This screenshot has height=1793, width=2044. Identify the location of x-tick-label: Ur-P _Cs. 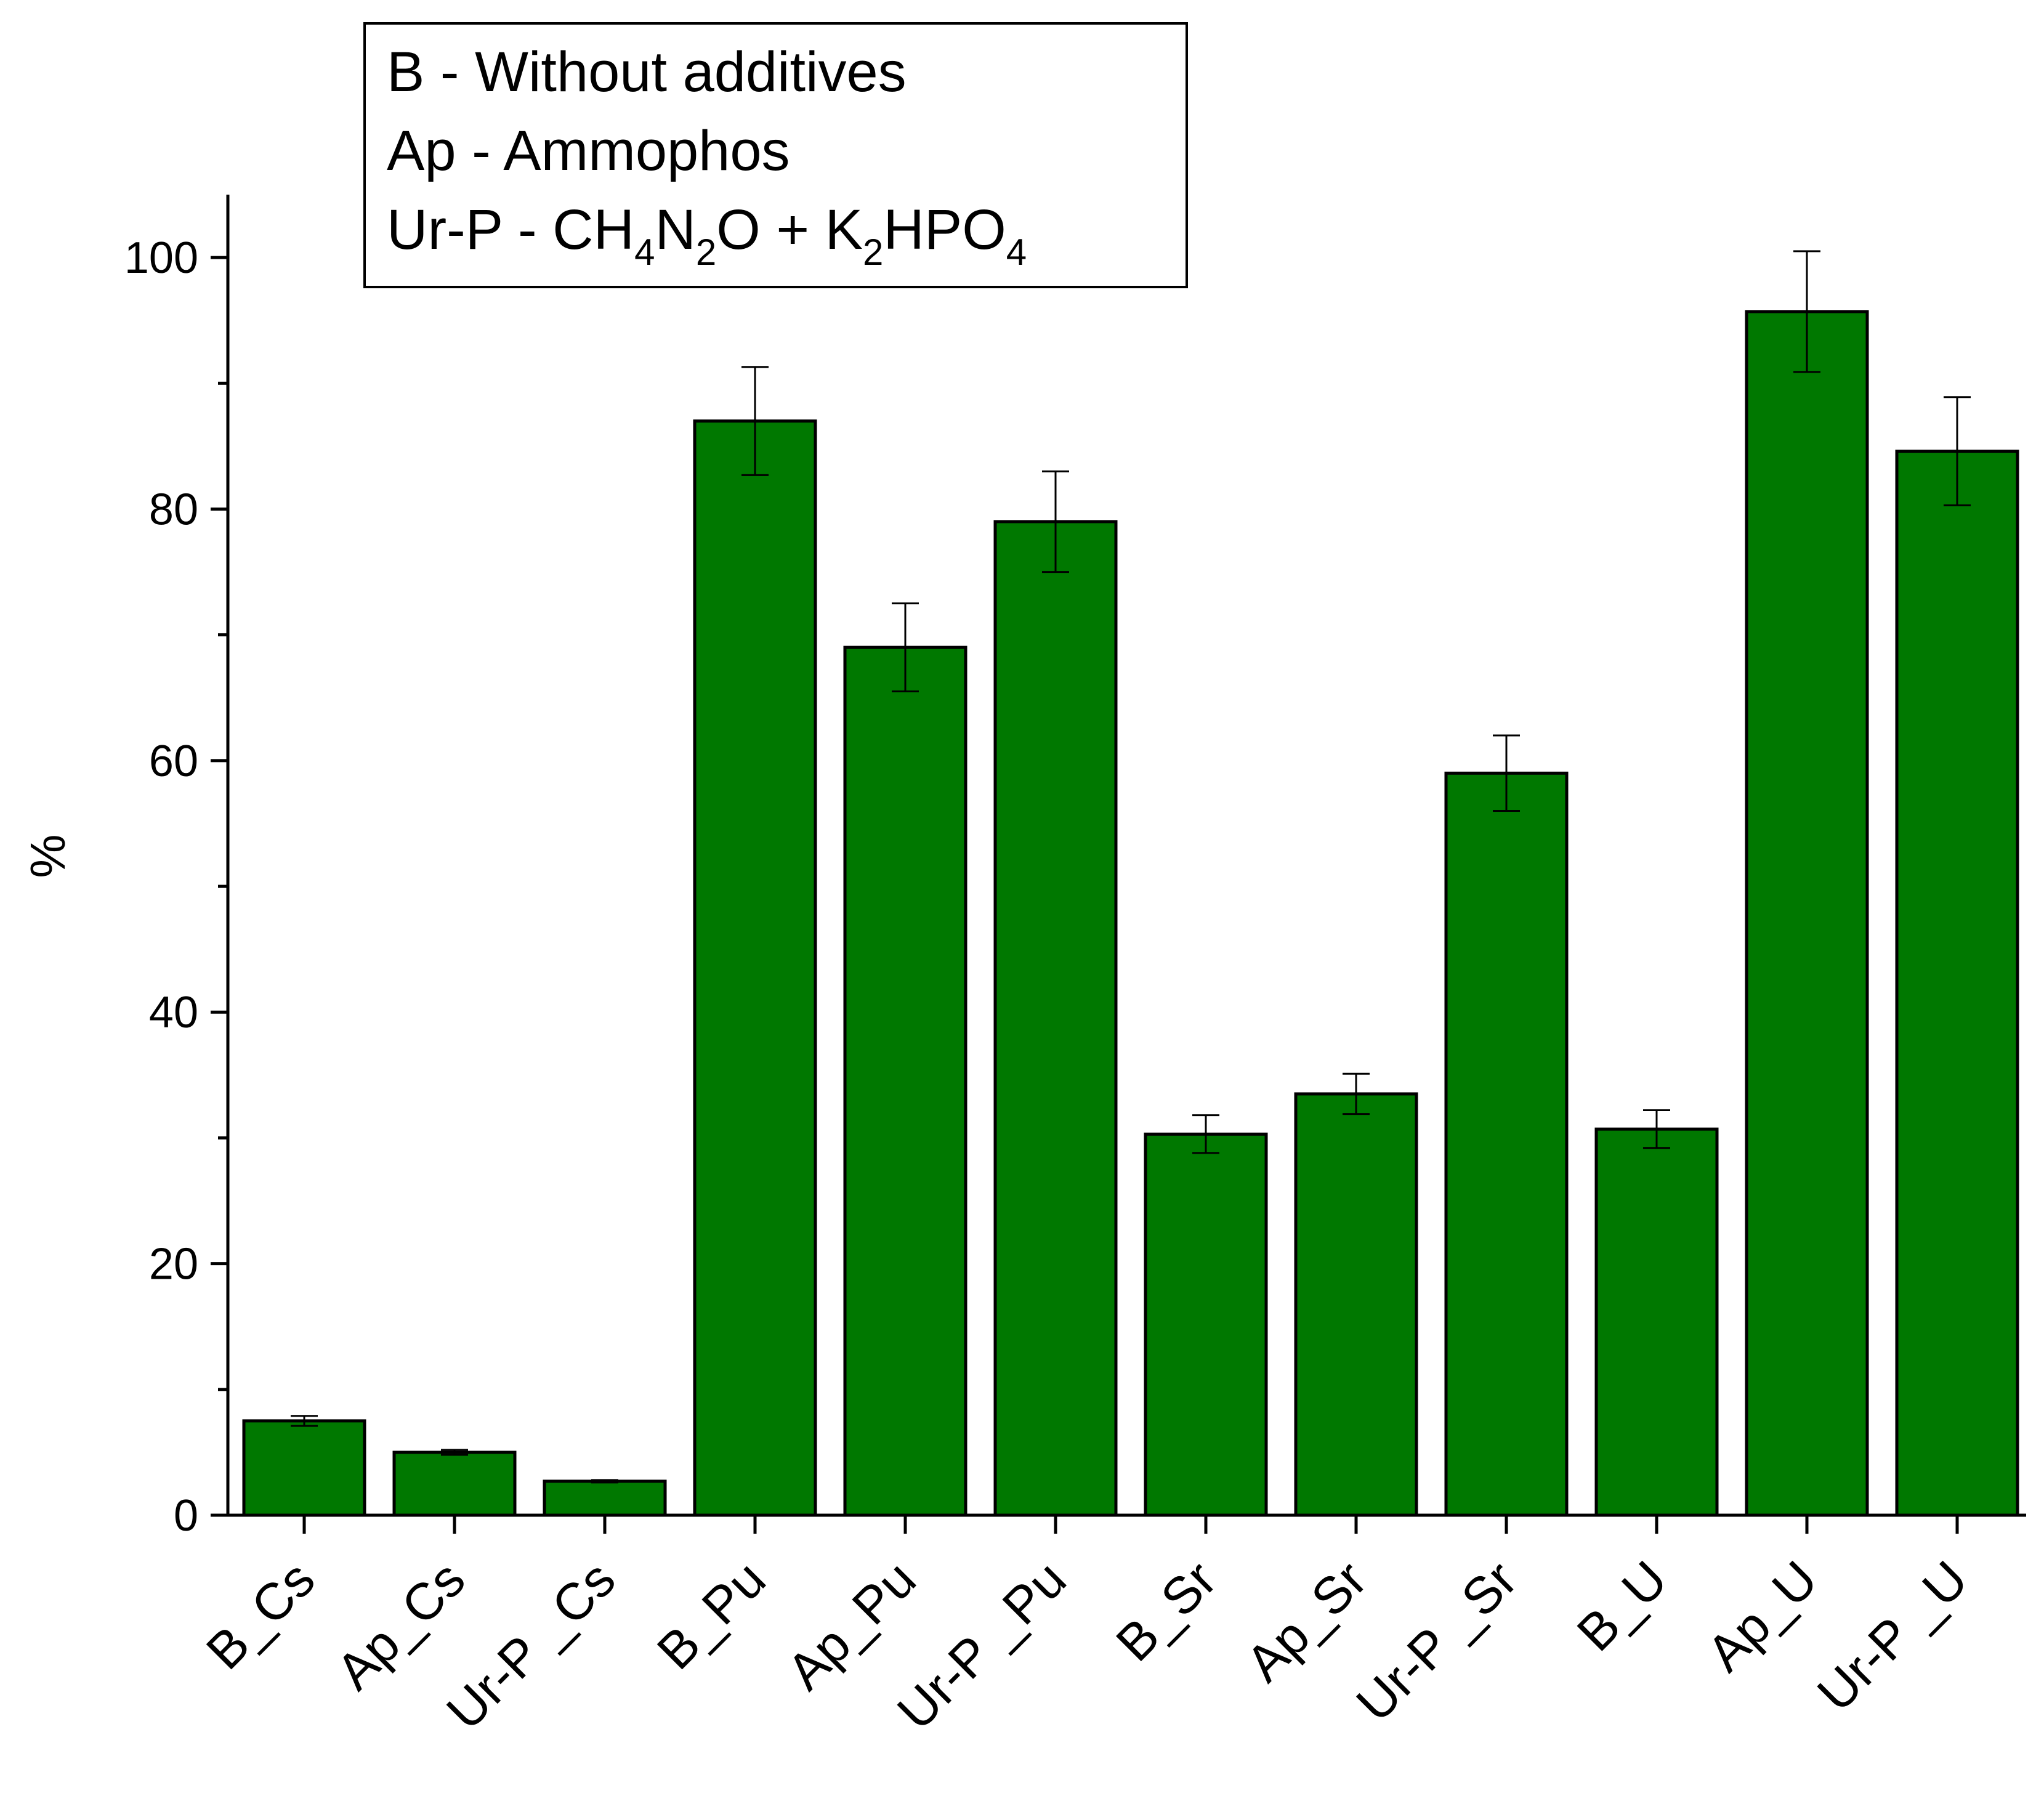
(530, 1645).